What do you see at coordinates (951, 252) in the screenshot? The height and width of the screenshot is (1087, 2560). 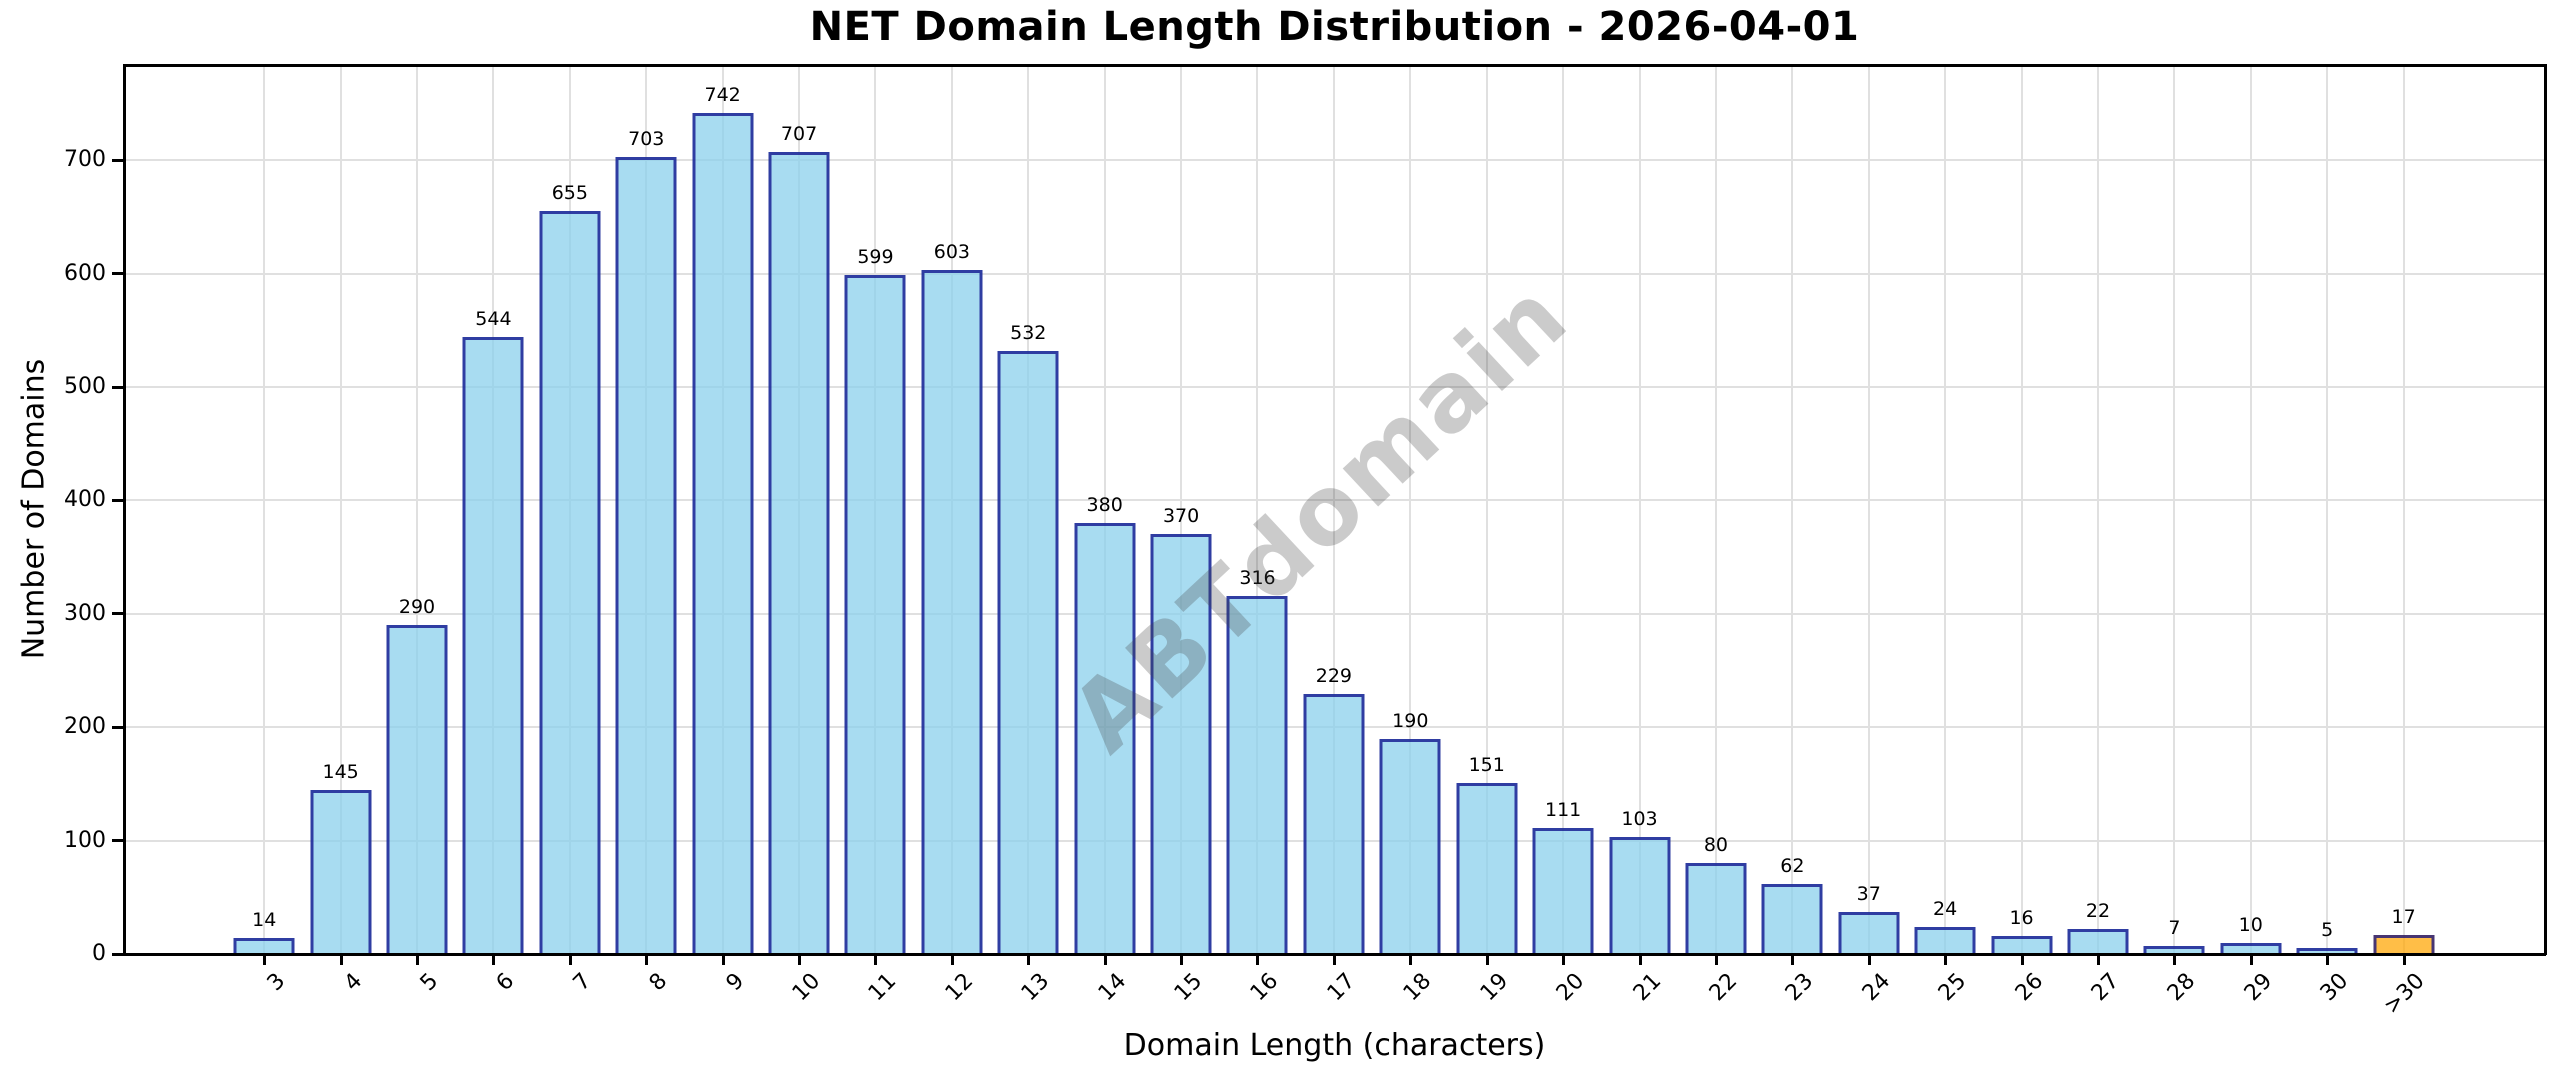 I see `bar-value-label: 603` at bounding box center [951, 252].